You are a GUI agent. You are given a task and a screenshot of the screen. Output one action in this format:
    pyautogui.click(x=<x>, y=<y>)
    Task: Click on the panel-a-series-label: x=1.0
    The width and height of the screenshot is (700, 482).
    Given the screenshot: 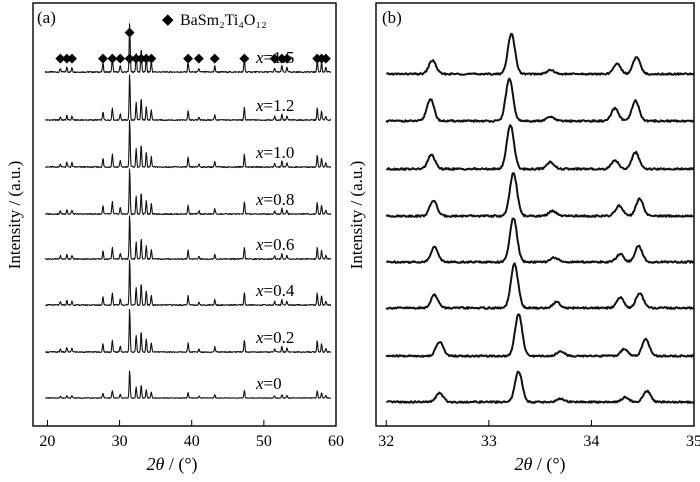 What is the action you would take?
    pyautogui.click(x=274, y=152)
    